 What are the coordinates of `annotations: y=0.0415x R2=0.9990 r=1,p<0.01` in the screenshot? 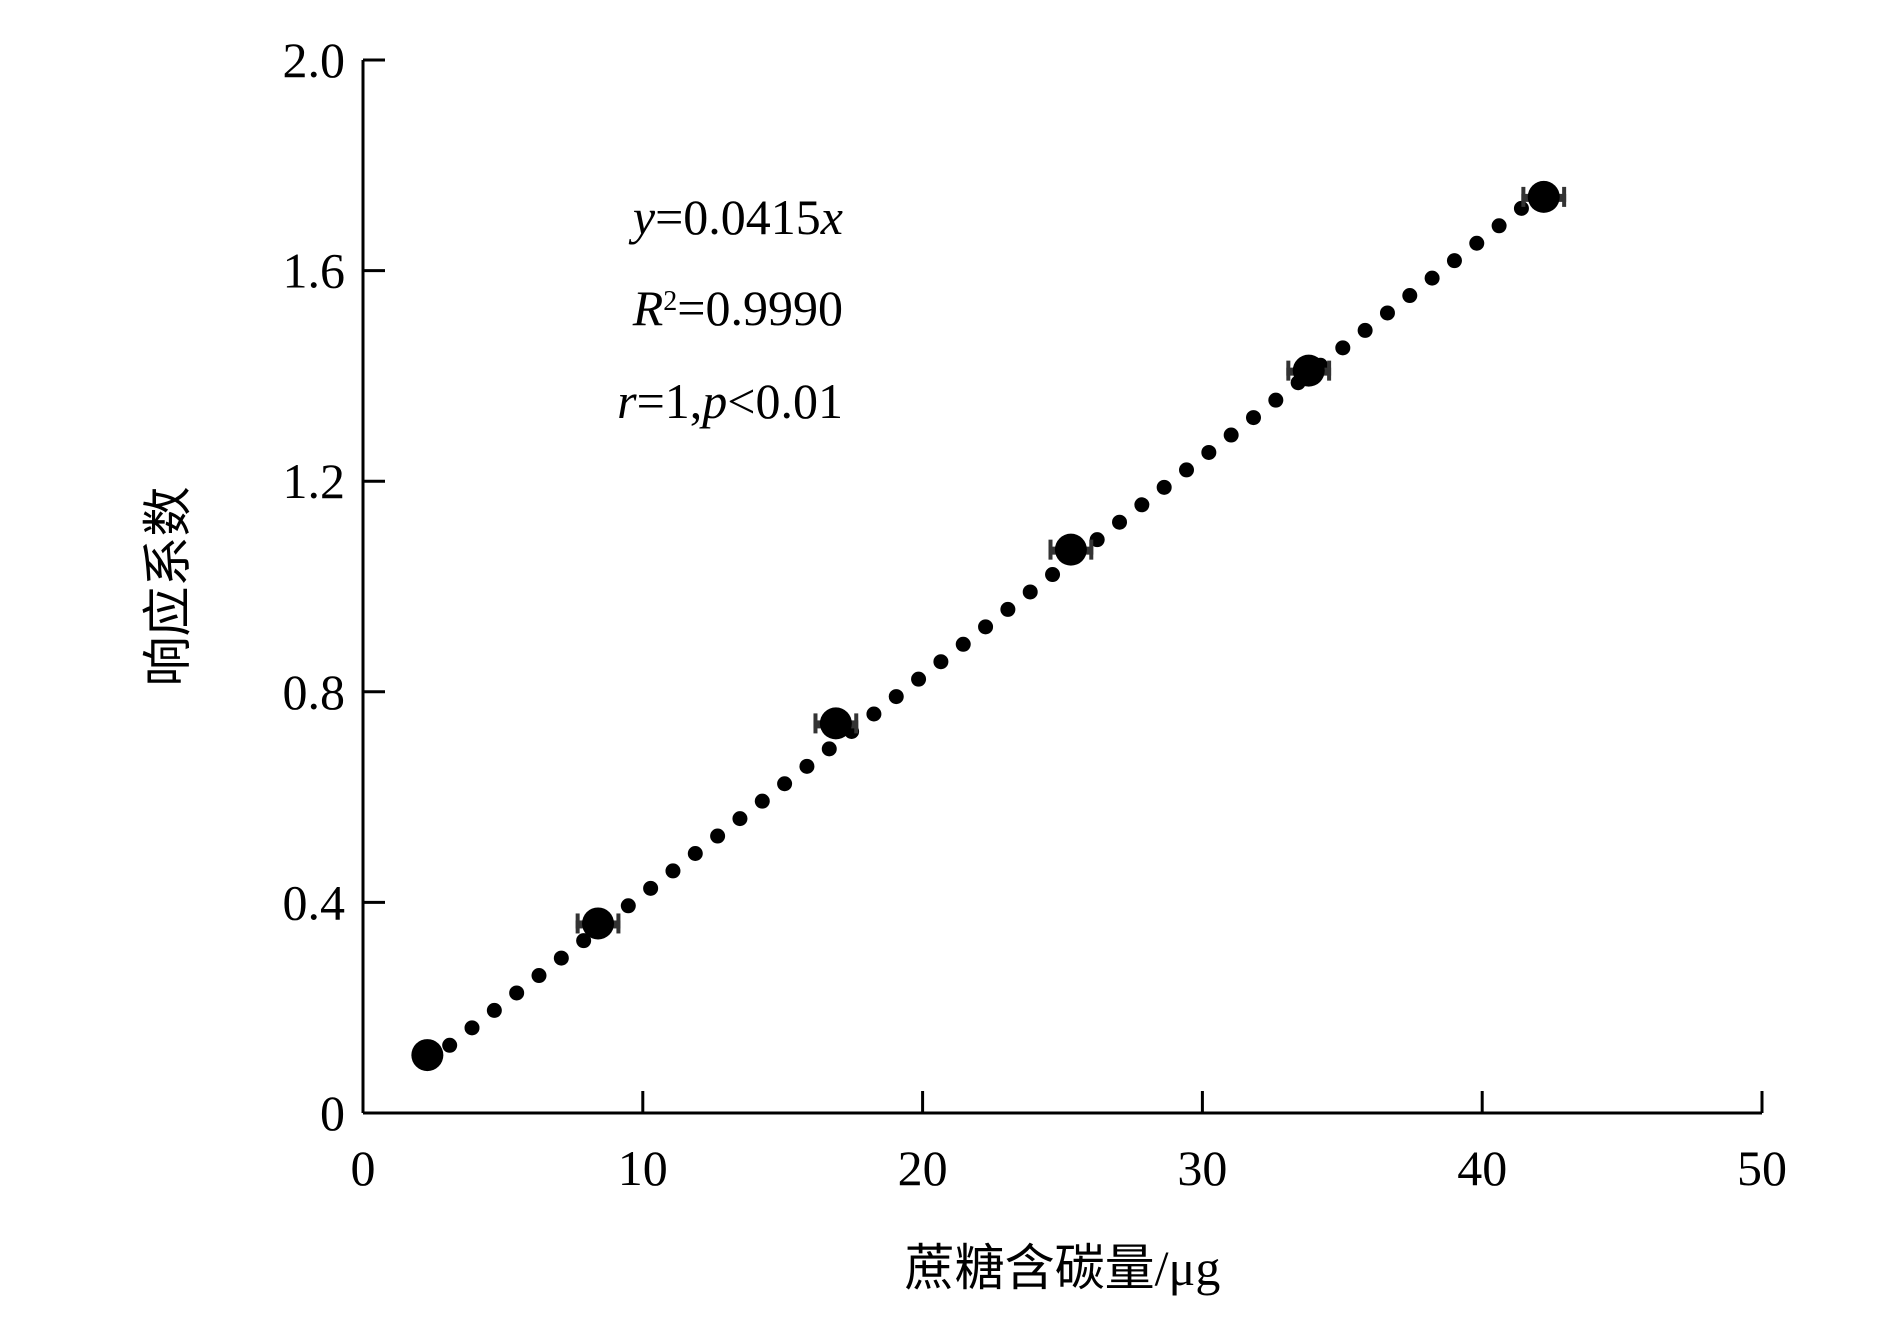 It's located at (730, 309).